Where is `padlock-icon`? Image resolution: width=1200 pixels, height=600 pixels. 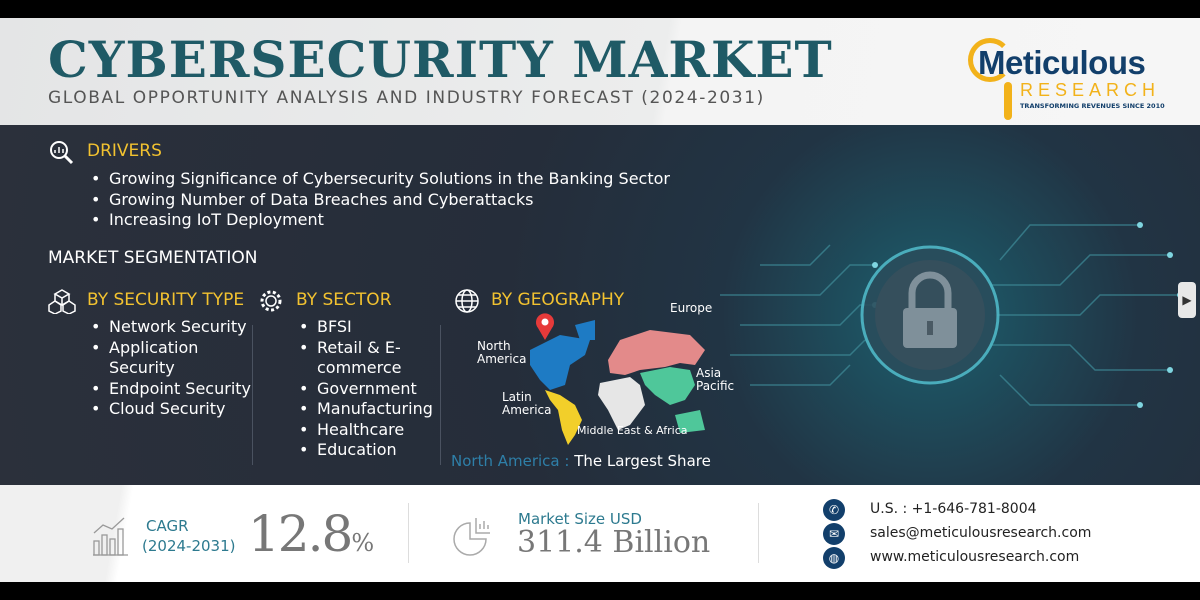
padlock-icon is located at coordinates (930, 309).